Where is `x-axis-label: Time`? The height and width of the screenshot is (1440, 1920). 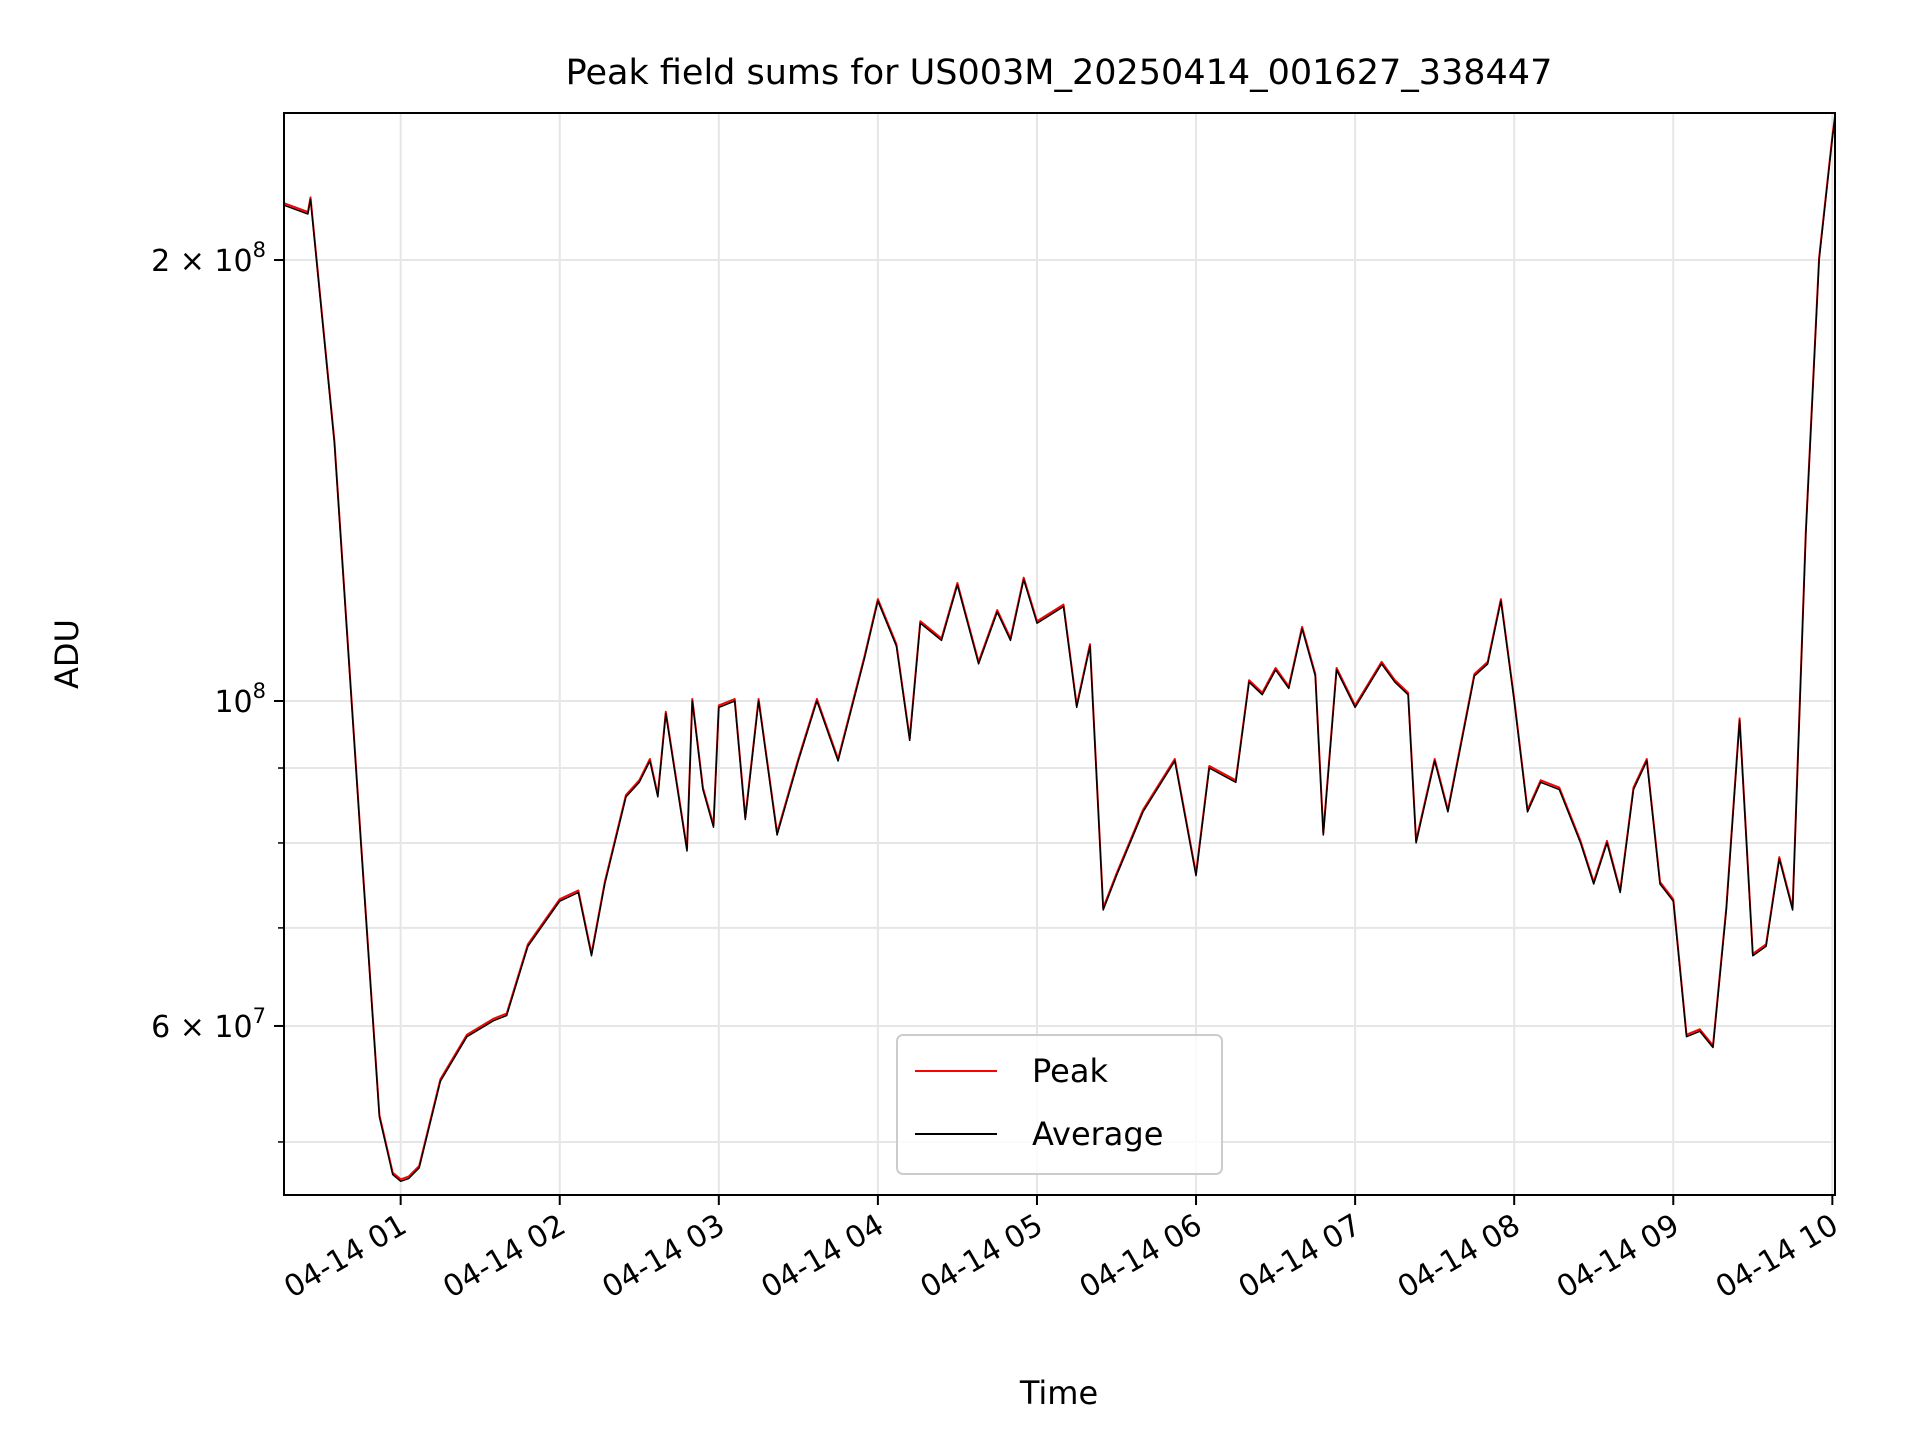 x-axis-label: Time is located at coordinates (1058, 1393).